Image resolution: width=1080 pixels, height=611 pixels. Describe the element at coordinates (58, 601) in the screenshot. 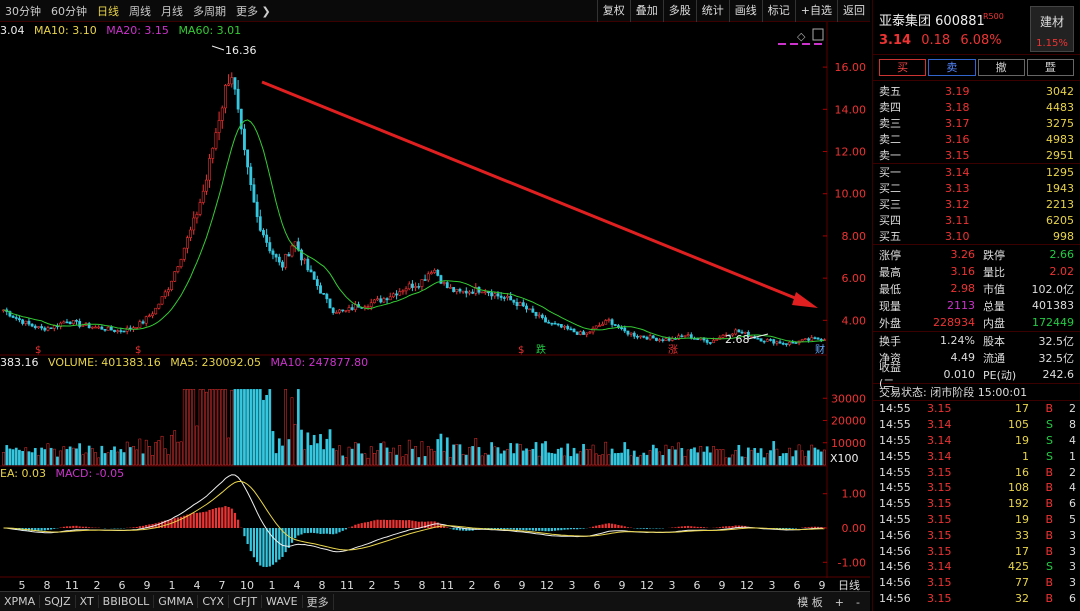

I see `tab-sqjz: SQJZ` at that location.